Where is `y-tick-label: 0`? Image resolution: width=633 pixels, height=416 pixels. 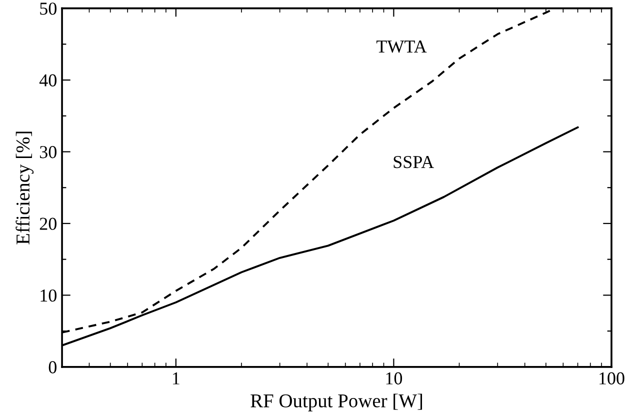
y-tick-label: 0 is located at coordinates (52, 367).